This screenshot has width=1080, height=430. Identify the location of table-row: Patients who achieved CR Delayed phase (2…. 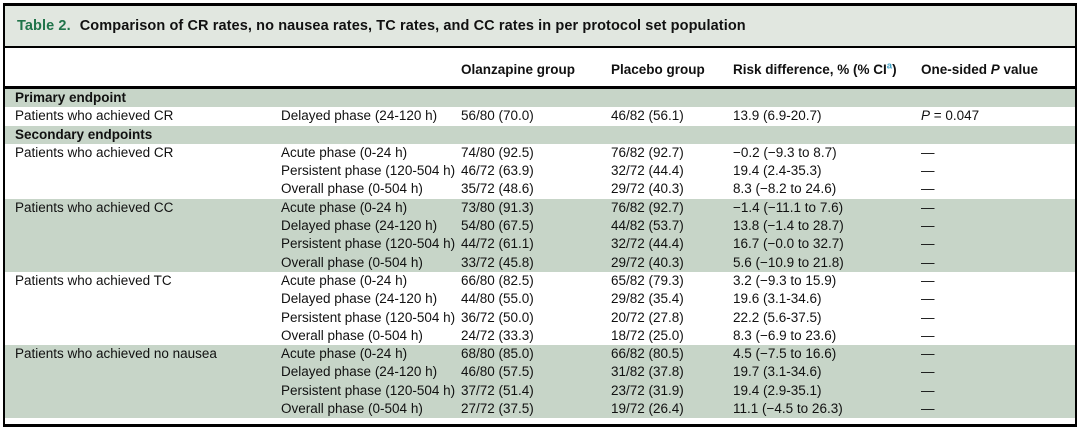
(540, 116).